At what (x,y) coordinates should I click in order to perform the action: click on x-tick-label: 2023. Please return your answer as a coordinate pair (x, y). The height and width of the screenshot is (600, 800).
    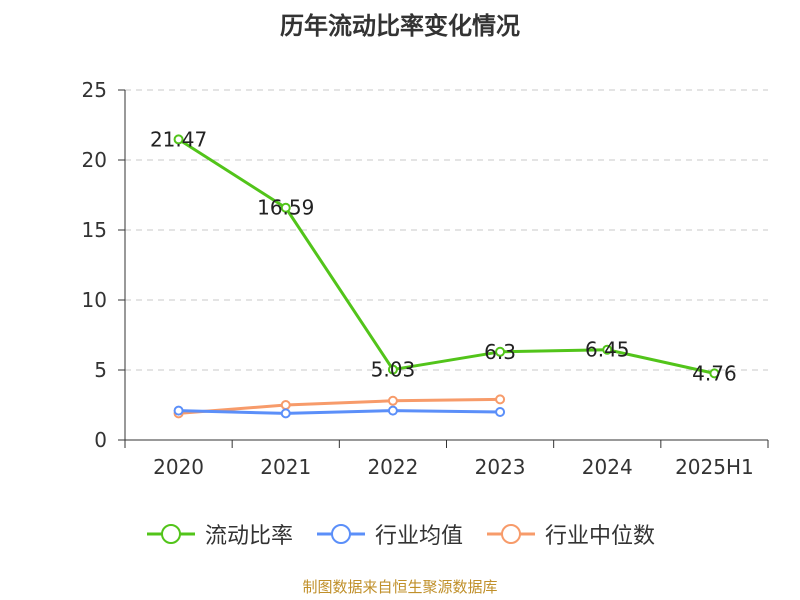
    Looking at the image, I should click on (500, 467).